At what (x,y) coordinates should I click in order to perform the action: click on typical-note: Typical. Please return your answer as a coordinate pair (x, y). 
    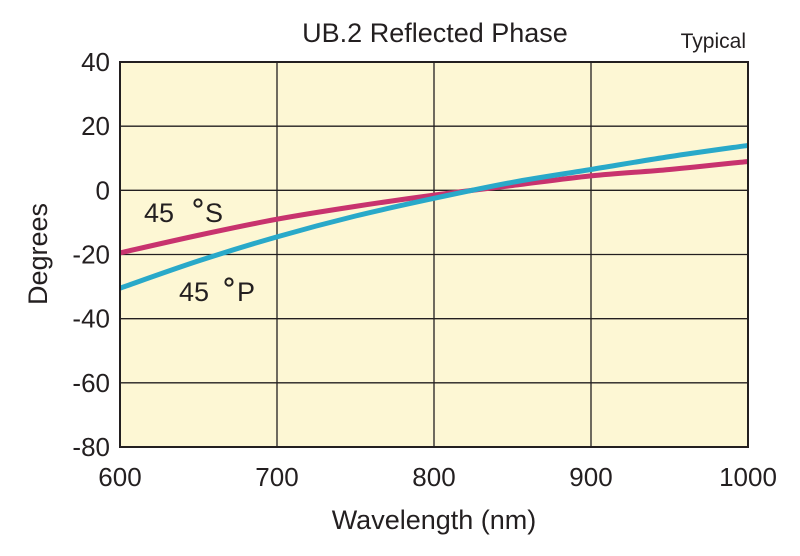
    Looking at the image, I should click on (713, 41).